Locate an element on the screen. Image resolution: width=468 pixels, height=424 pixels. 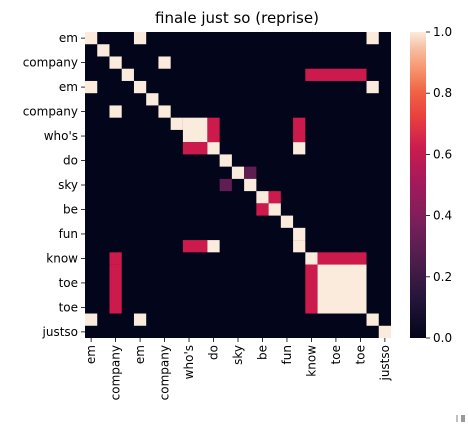
row-tick-label: be is located at coordinates (70, 209).